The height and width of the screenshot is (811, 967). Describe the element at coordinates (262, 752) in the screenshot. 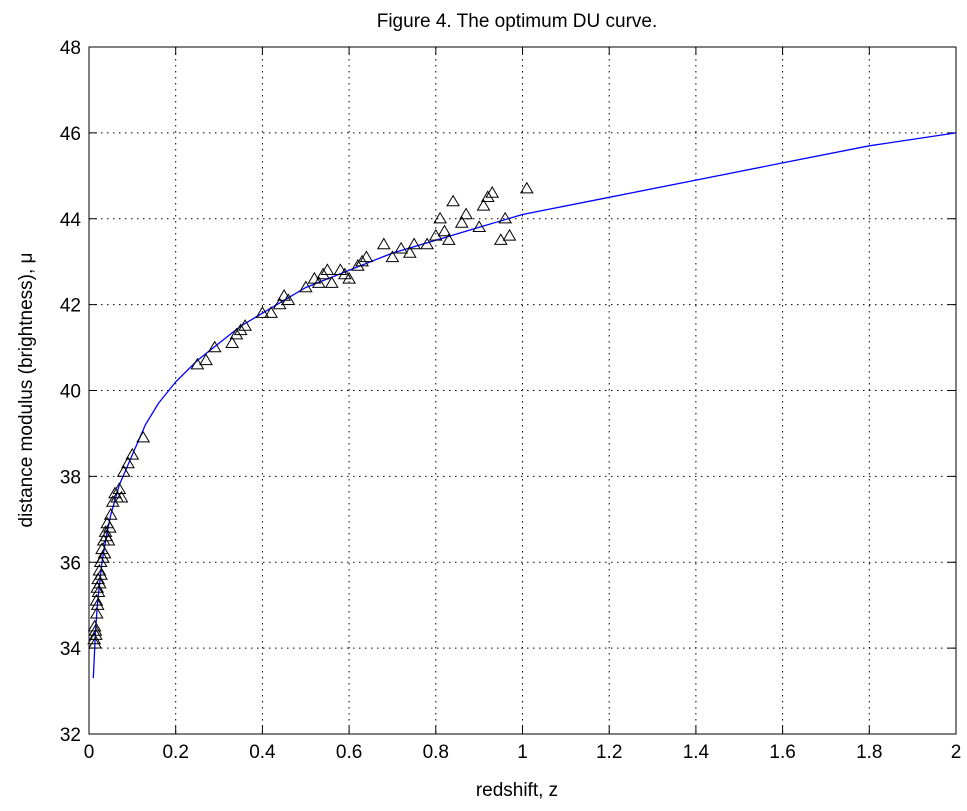

I see `x-tick-label: 0.4` at that location.